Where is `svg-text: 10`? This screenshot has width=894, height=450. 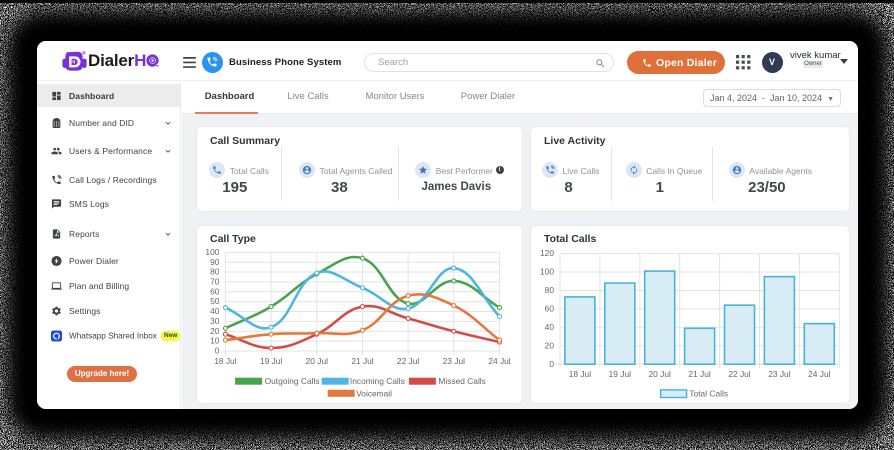
svg-text: 10 is located at coordinates (215, 341).